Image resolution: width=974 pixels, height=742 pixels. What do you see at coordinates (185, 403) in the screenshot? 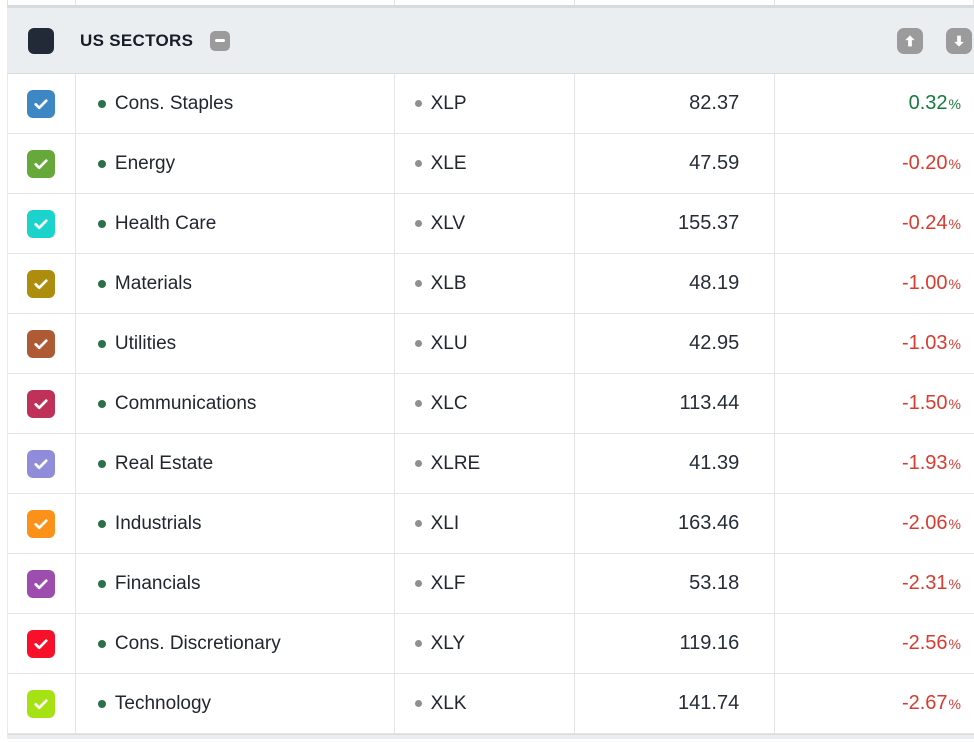
I see `sector-name: Communications` at bounding box center [185, 403].